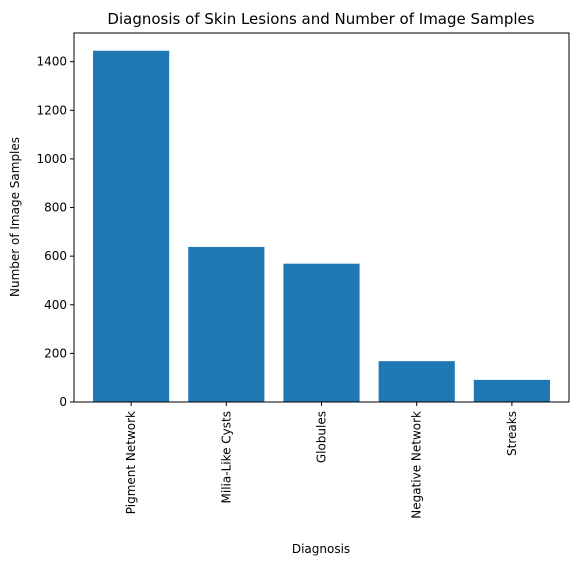  Describe the element at coordinates (322, 437) in the screenshot. I see `x-tick-label: Globules` at that location.